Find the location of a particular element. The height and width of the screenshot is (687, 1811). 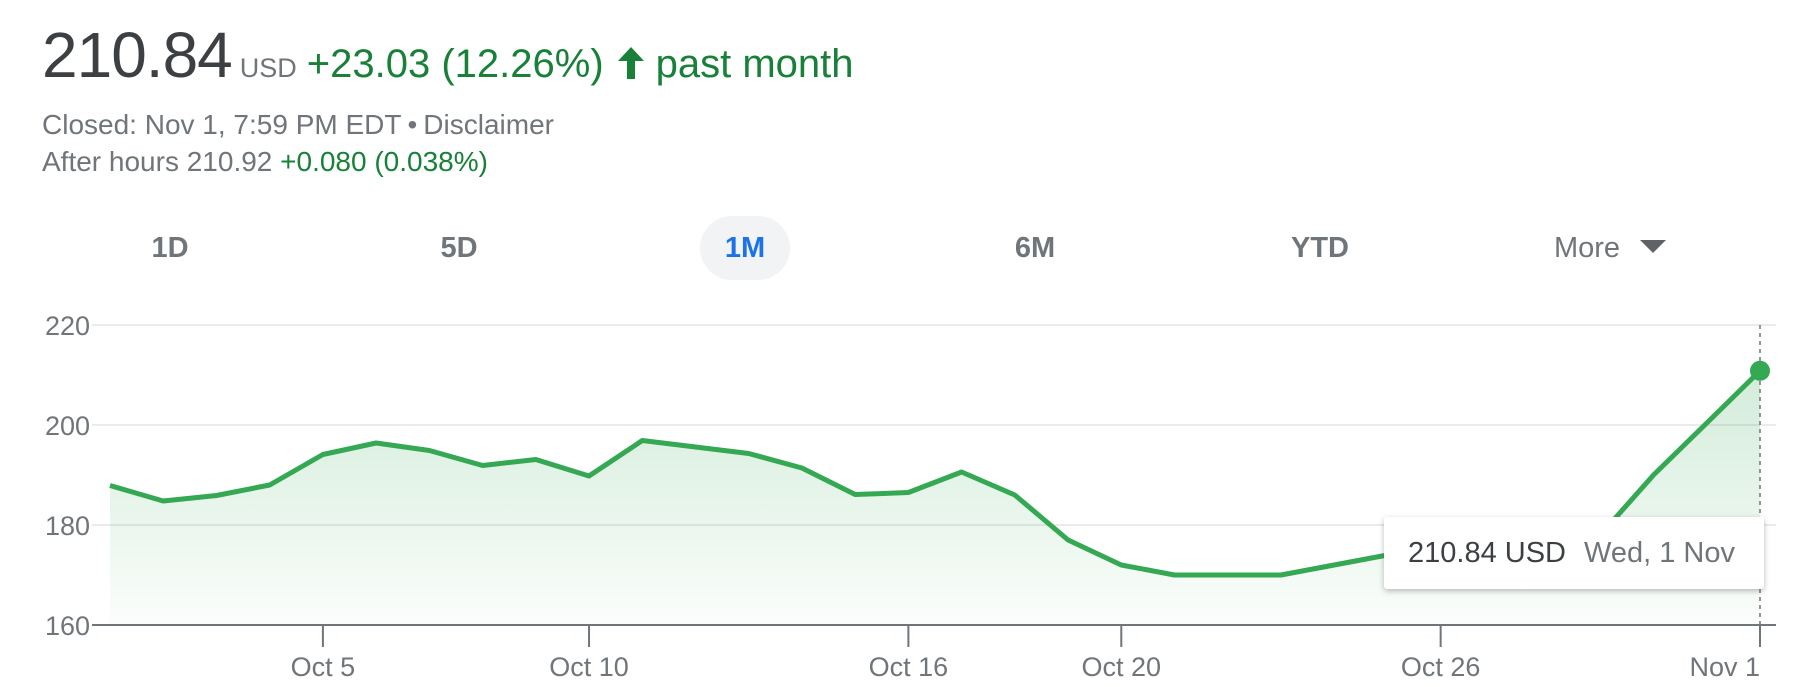

tab-more: More is located at coordinates (1610, 248).